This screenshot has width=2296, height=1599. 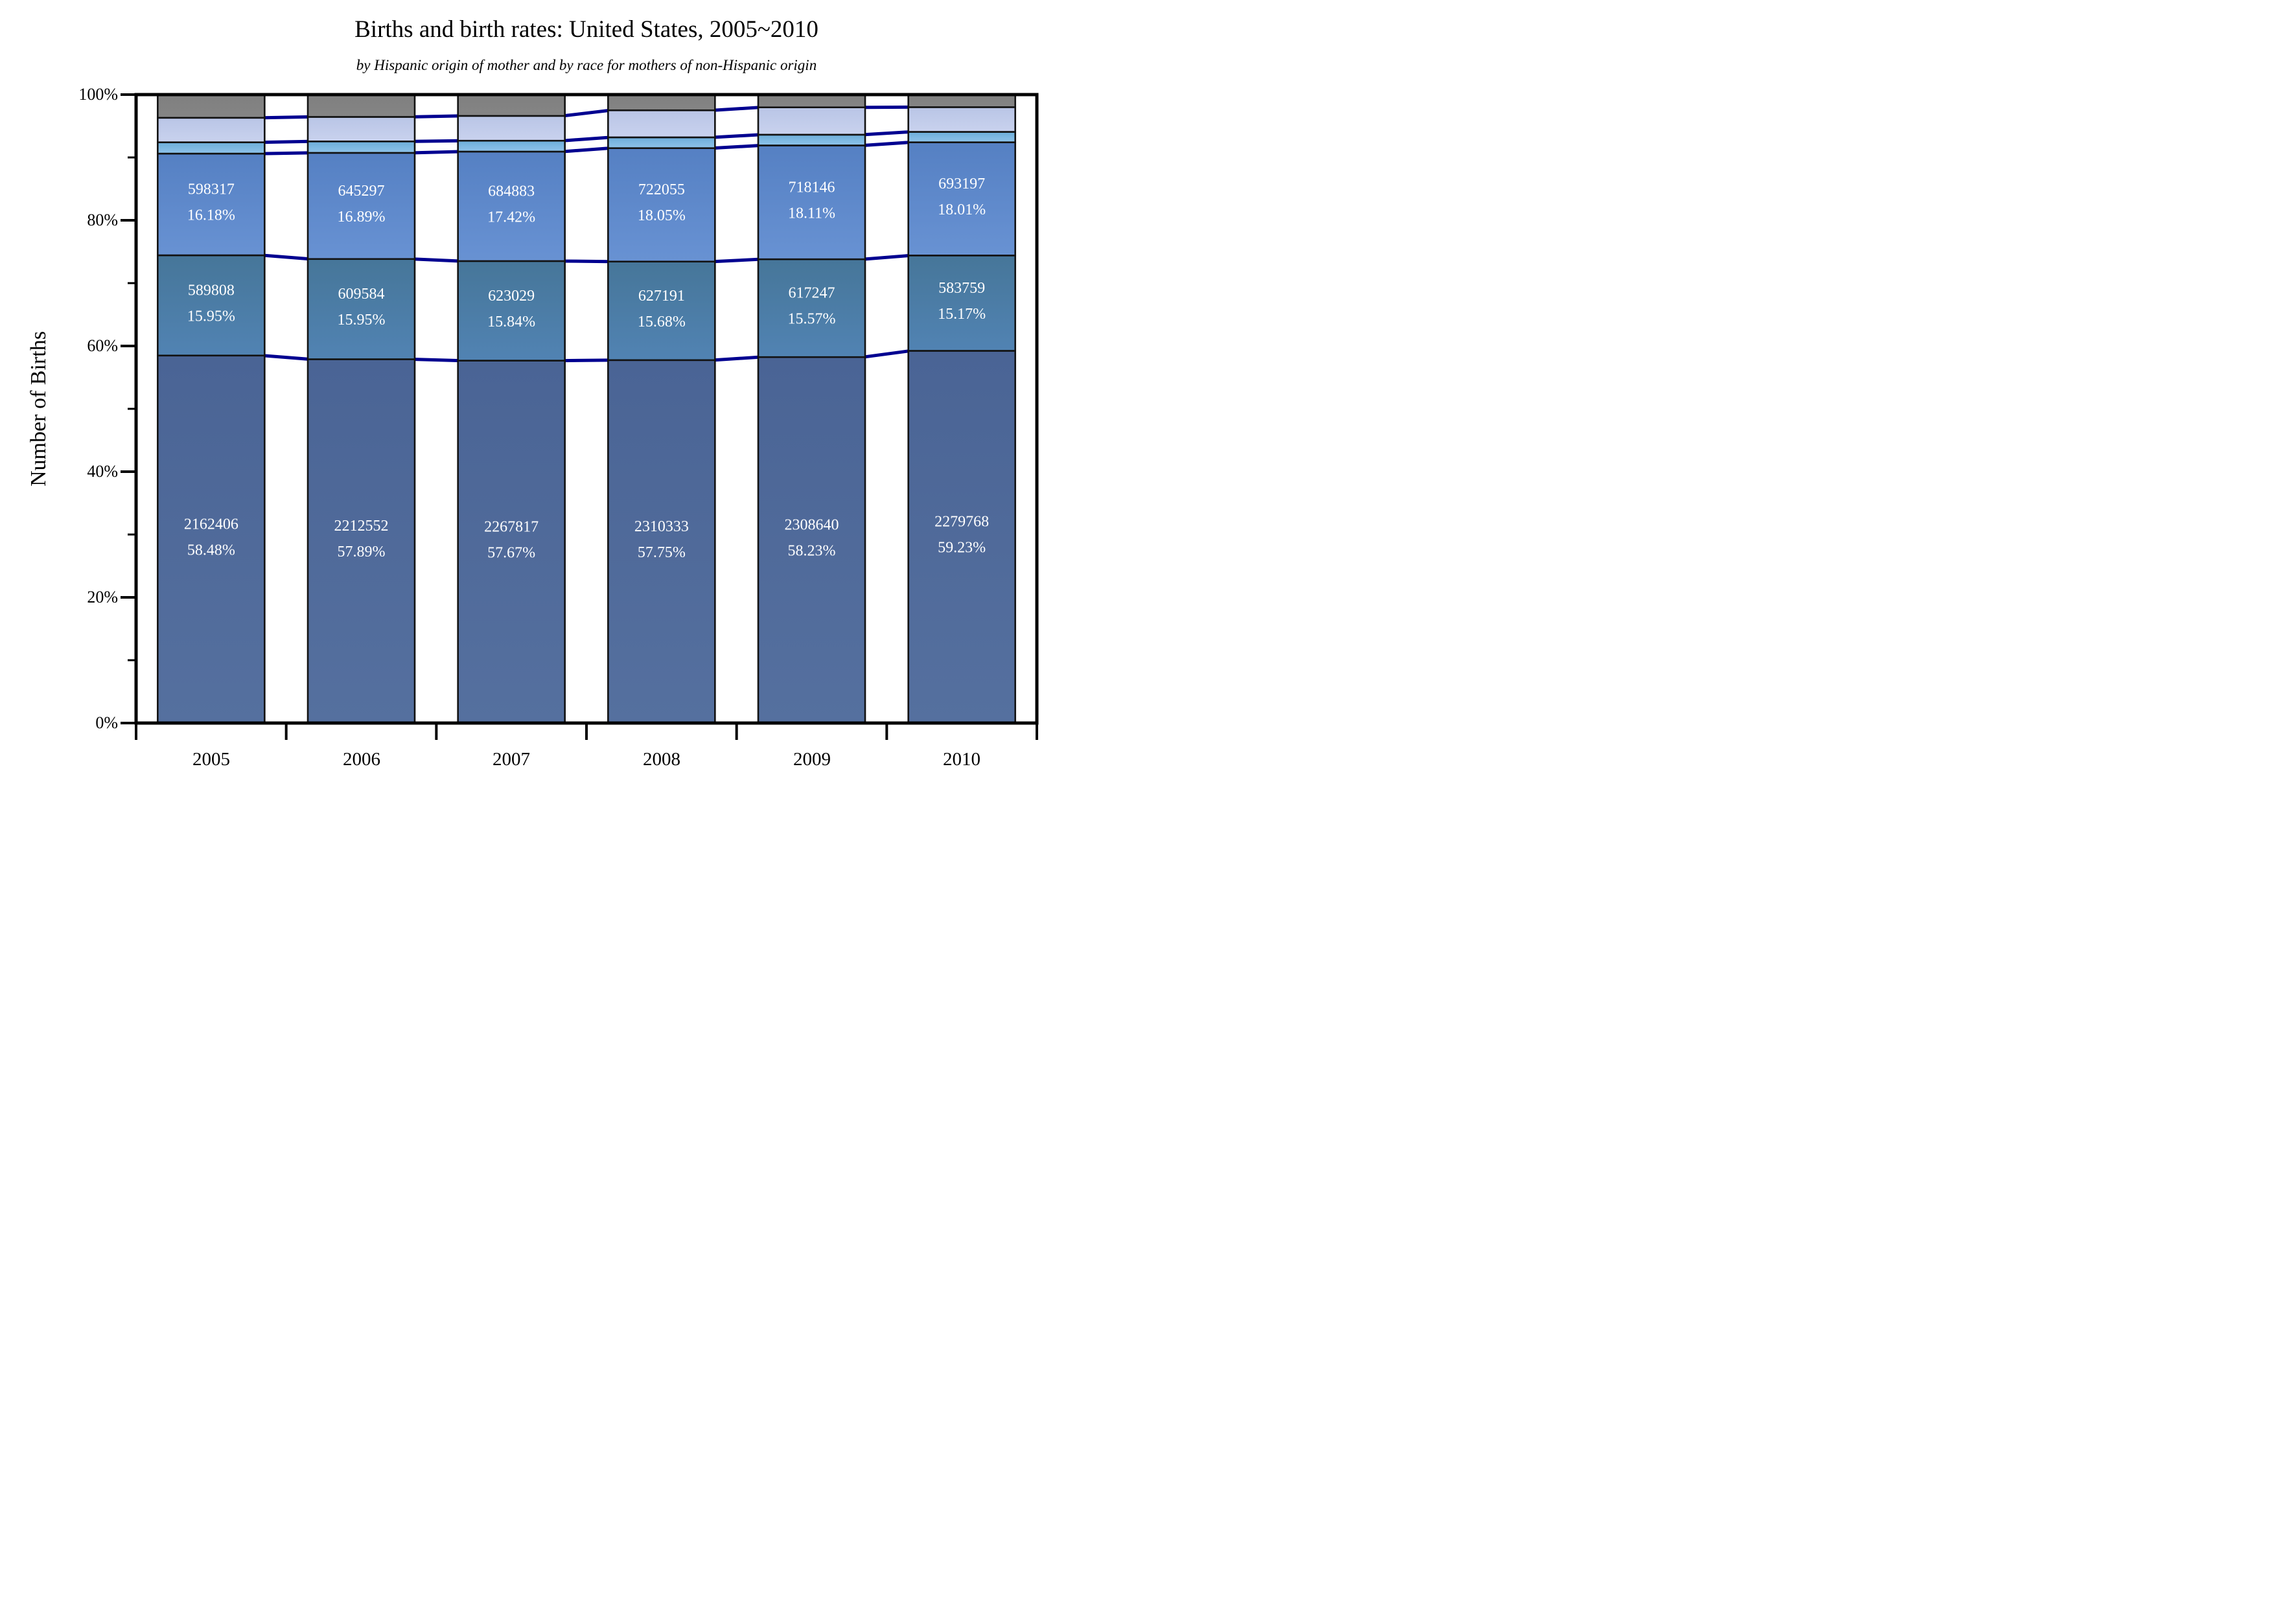 What do you see at coordinates (661, 102) in the screenshot?
I see `bar-segment-gray-2008` at bounding box center [661, 102].